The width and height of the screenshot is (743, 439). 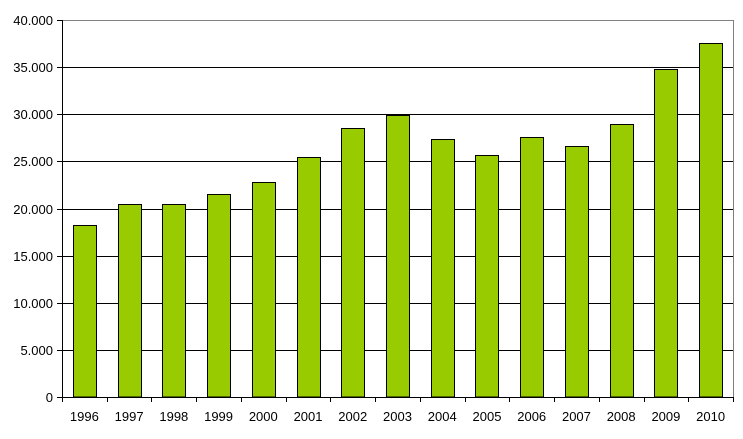 I want to click on x-tick-label: 2002, so click(x=352, y=416).